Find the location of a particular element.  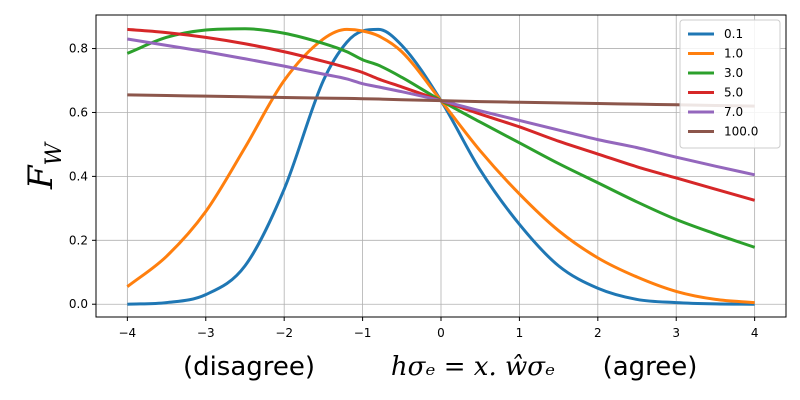

legend: 0.1 1.0 3.0 5.0 7.0 100.0 is located at coordinates (730, 84).